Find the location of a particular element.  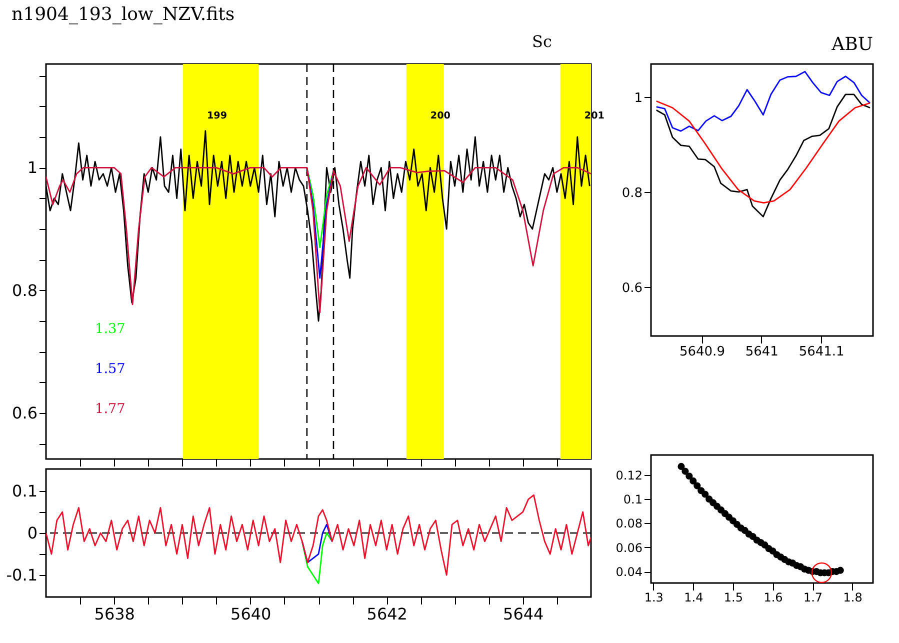

x-tick-label: 5642 is located at coordinates (387, 614).